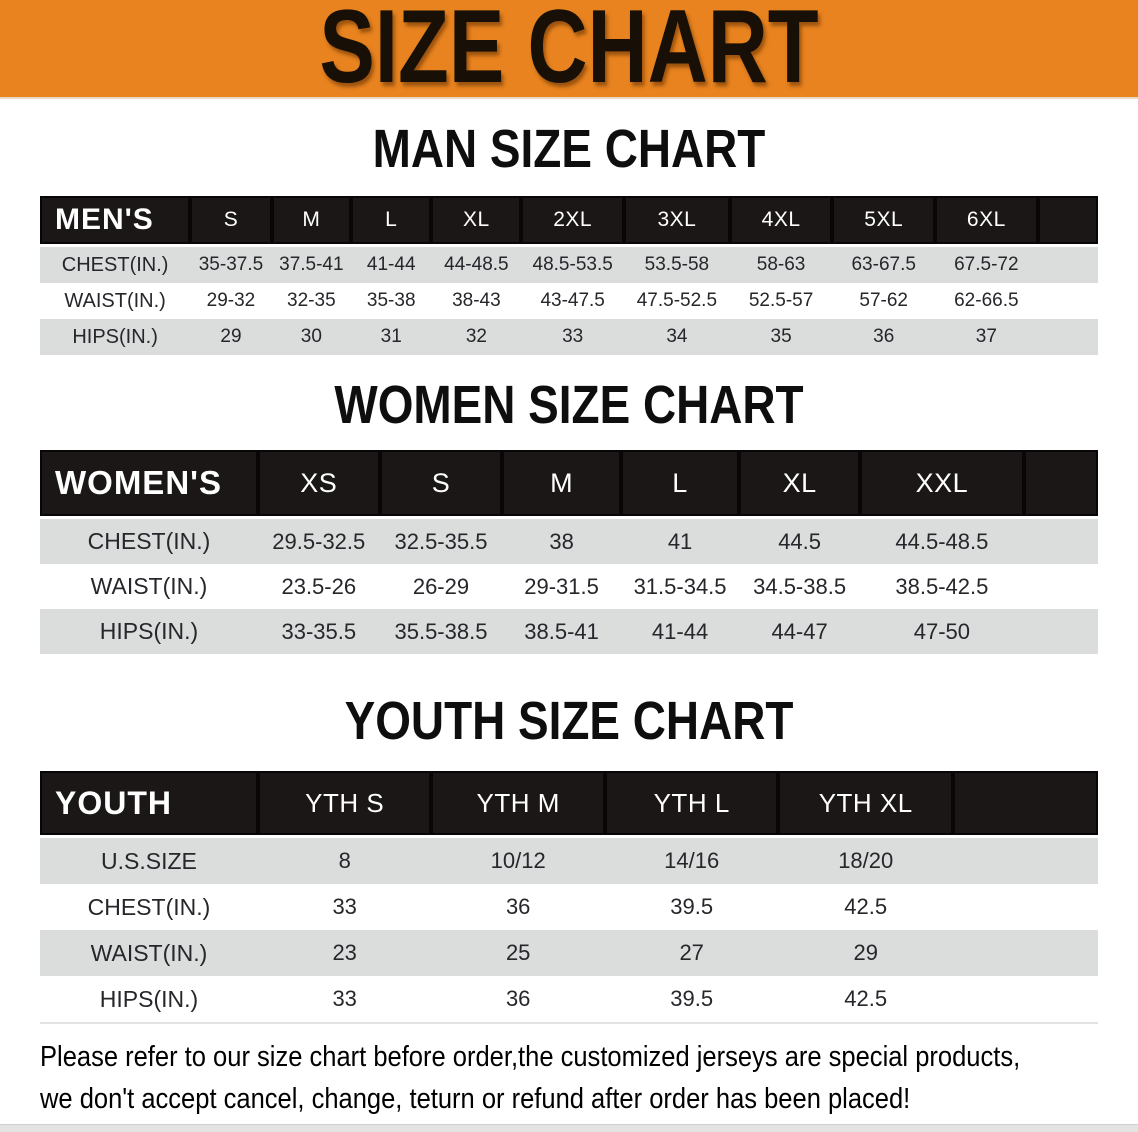  Describe the element at coordinates (441, 540) in the screenshot. I see `size-value-cell: 32.5-35.5` at that location.